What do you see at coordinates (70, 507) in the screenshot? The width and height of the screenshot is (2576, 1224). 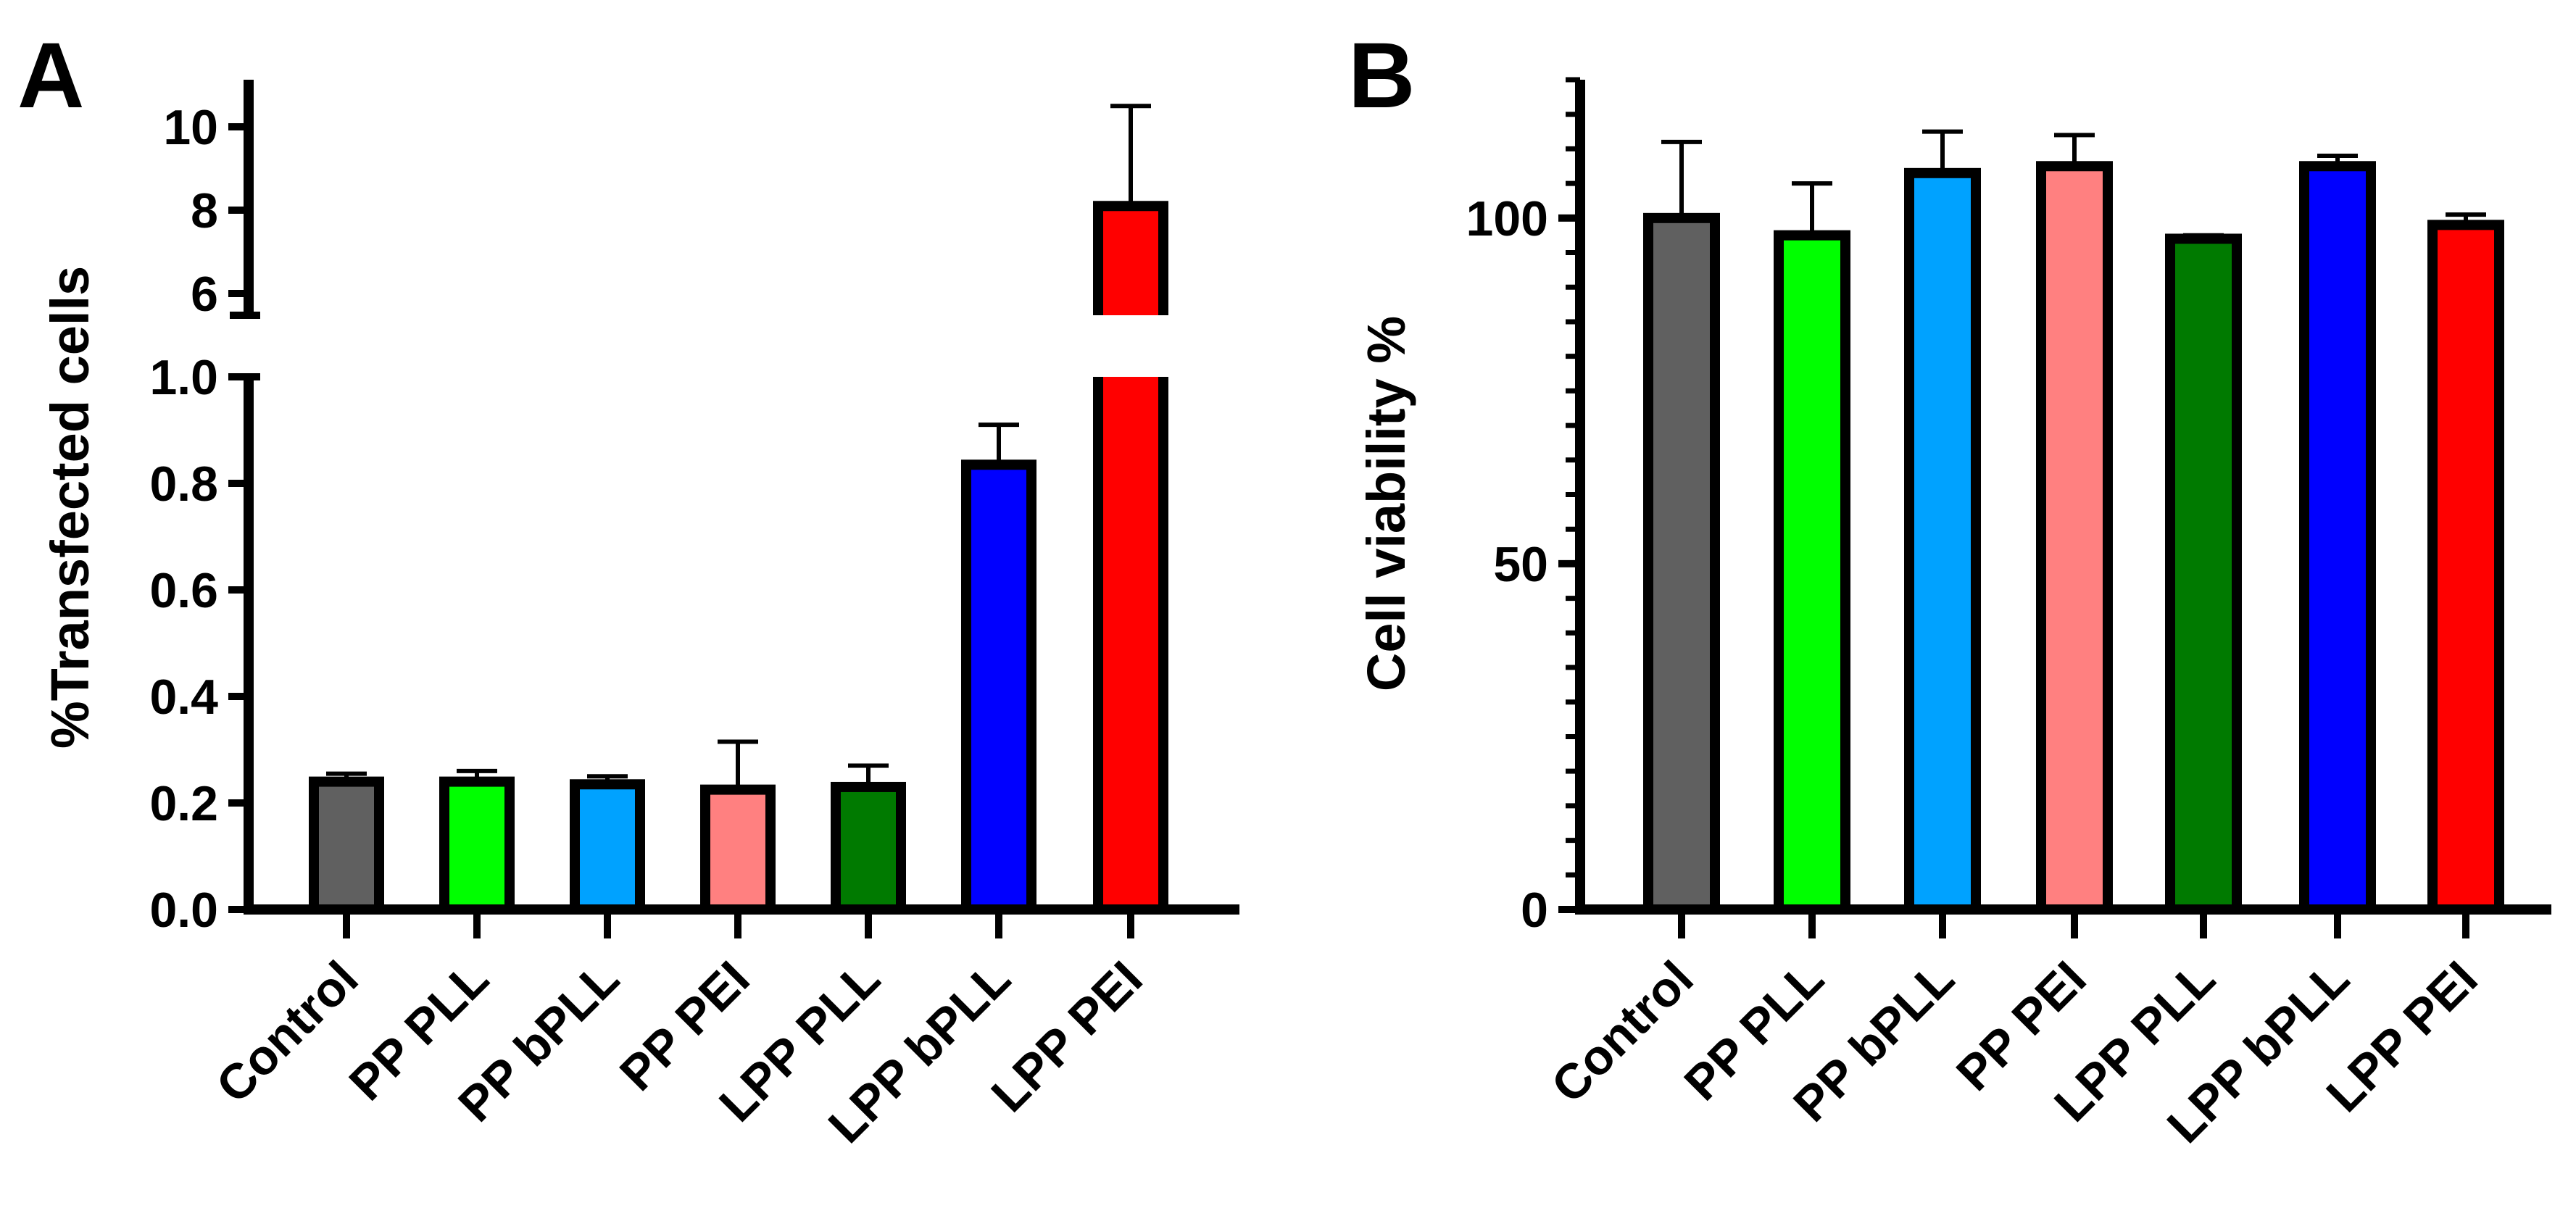 I see `panel-a-y-axis-label: %Transfected cells` at bounding box center [70, 507].